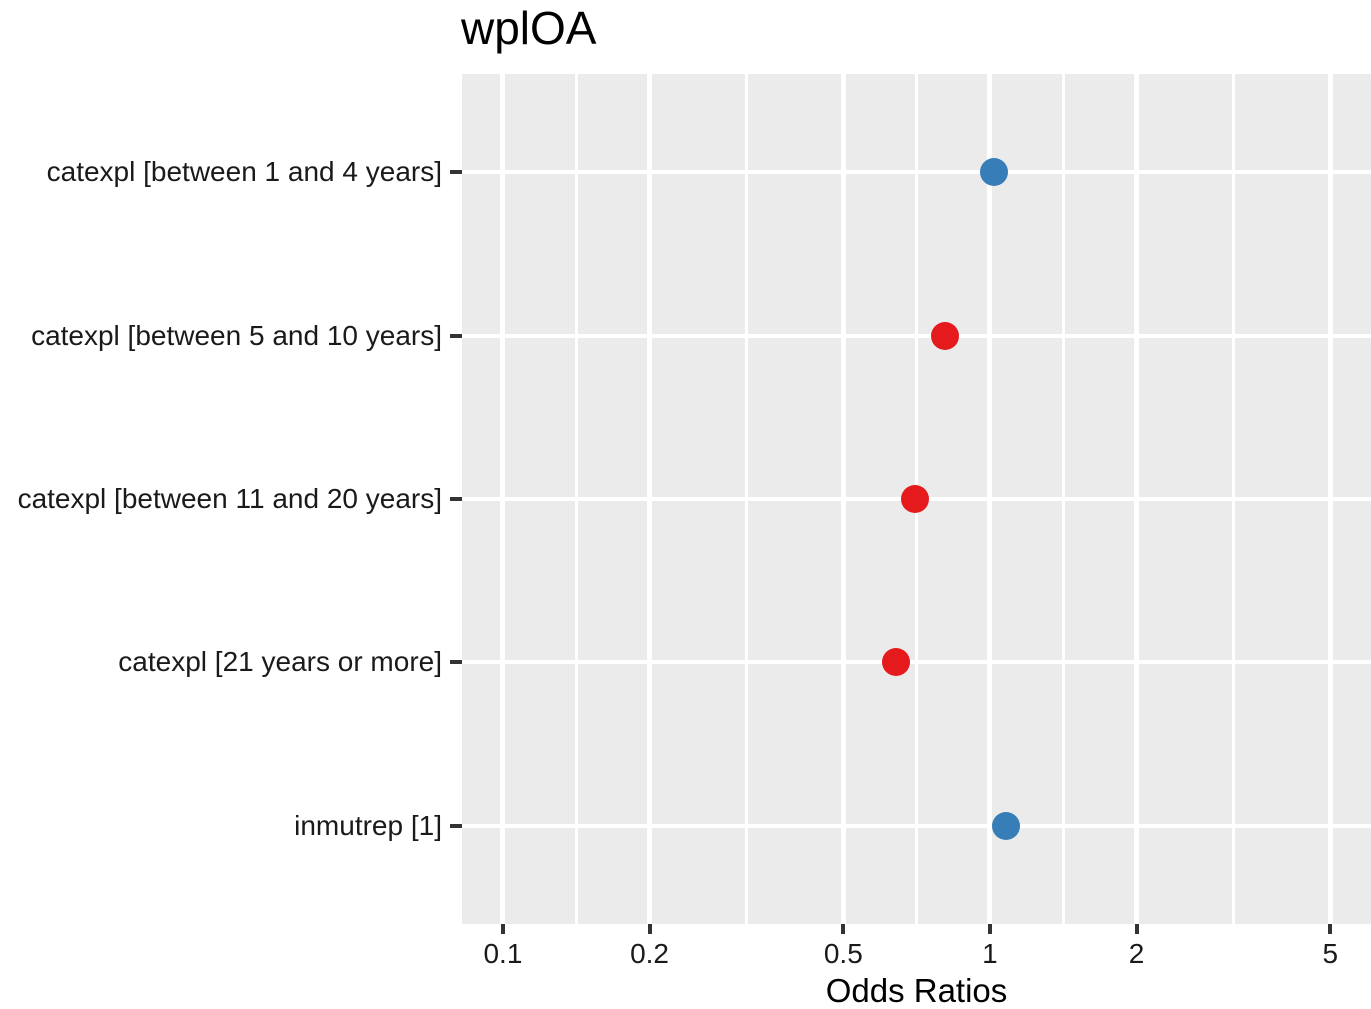 This screenshot has width=1371, height=1009. I want to click on y-axis-label: inmutrep [1], so click(368, 825).